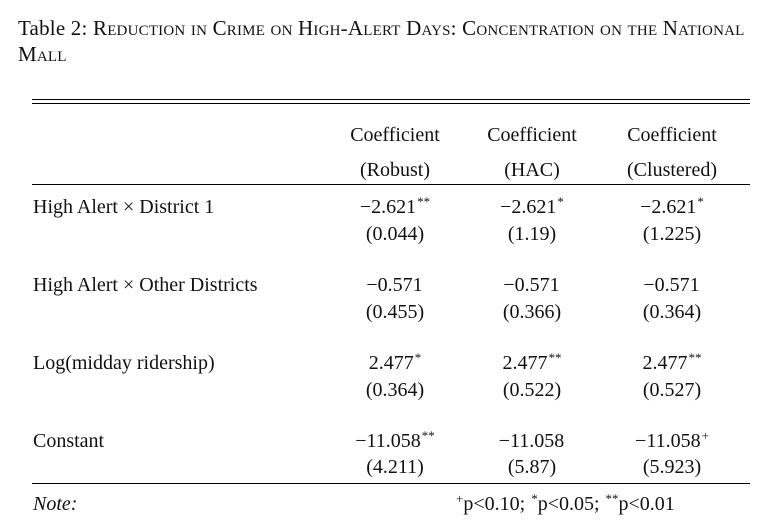 This screenshot has width=783, height=530. What do you see at coordinates (395, 312) in the screenshot?
I see `se-cell: (0.455)` at bounding box center [395, 312].